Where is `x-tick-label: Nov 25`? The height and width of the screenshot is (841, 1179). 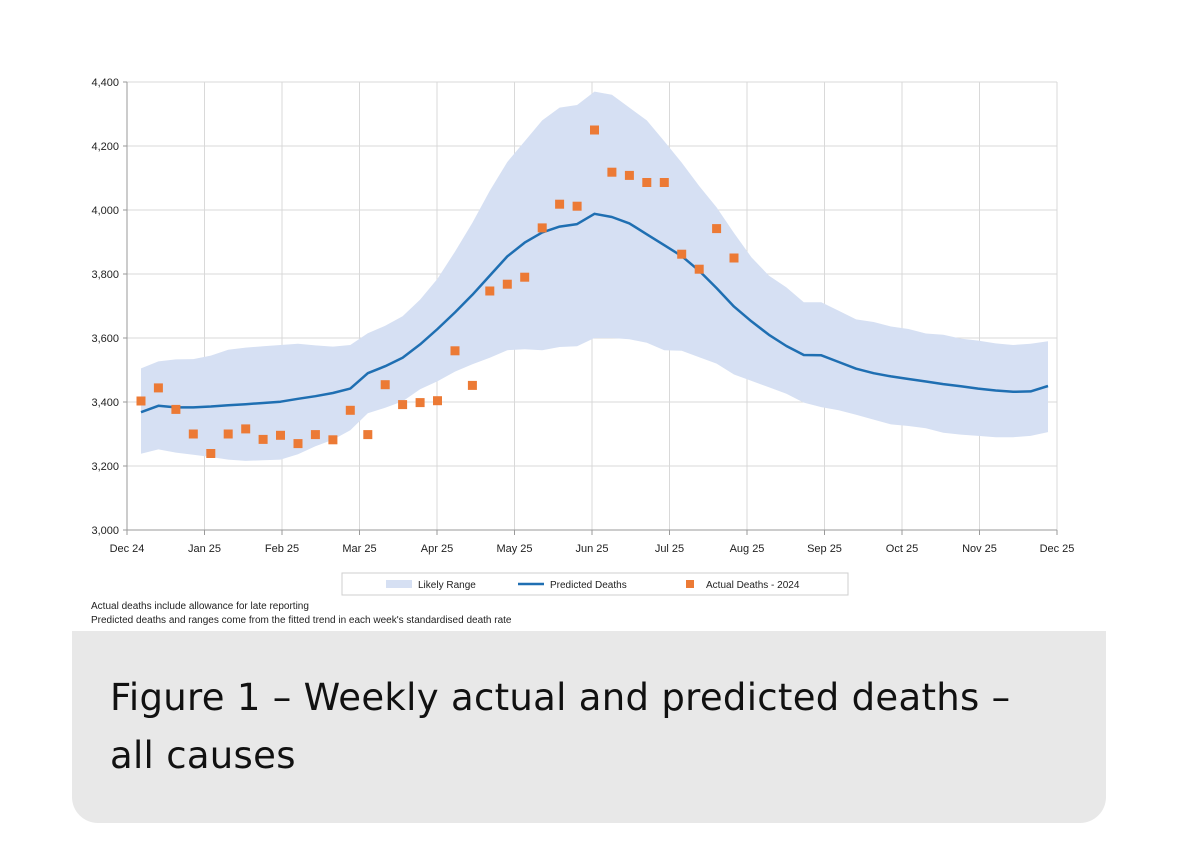
x-tick-label: Nov 25 is located at coordinates (979, 549).